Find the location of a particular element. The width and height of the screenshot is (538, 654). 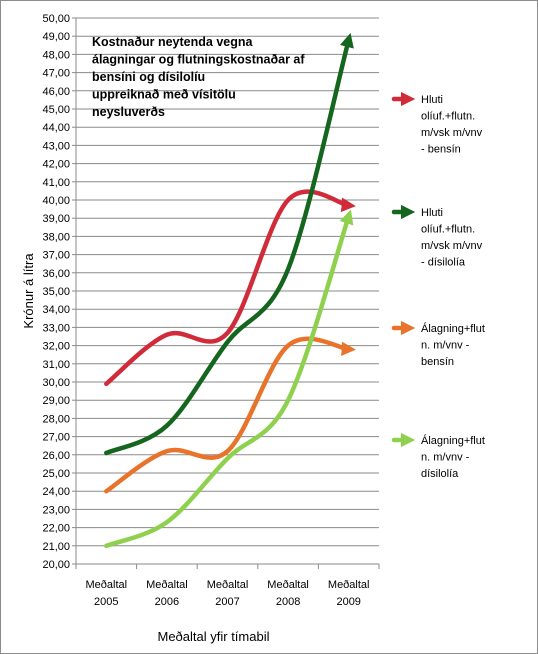

y-tick-label: 34,00 is located at coordinates (56, 310).